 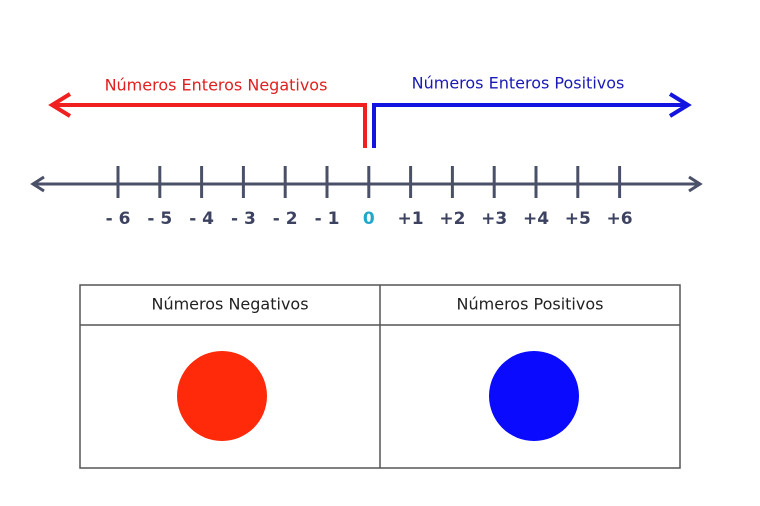 What do you see at coordinates (216, 85) in the screenshot?
I see `negative-label: Números Enteros Negativos` at bounding box center [216, 85].